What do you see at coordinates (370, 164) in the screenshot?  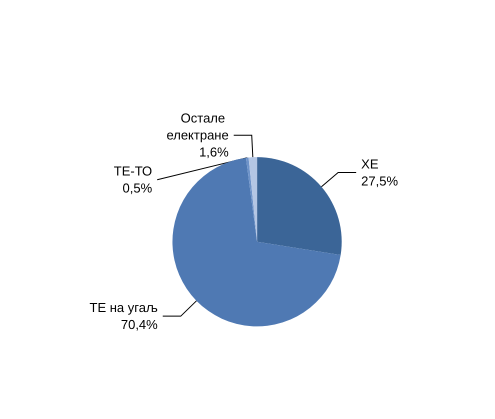 I see `slice-label: ХЕ` at bounding box center [370, 164].